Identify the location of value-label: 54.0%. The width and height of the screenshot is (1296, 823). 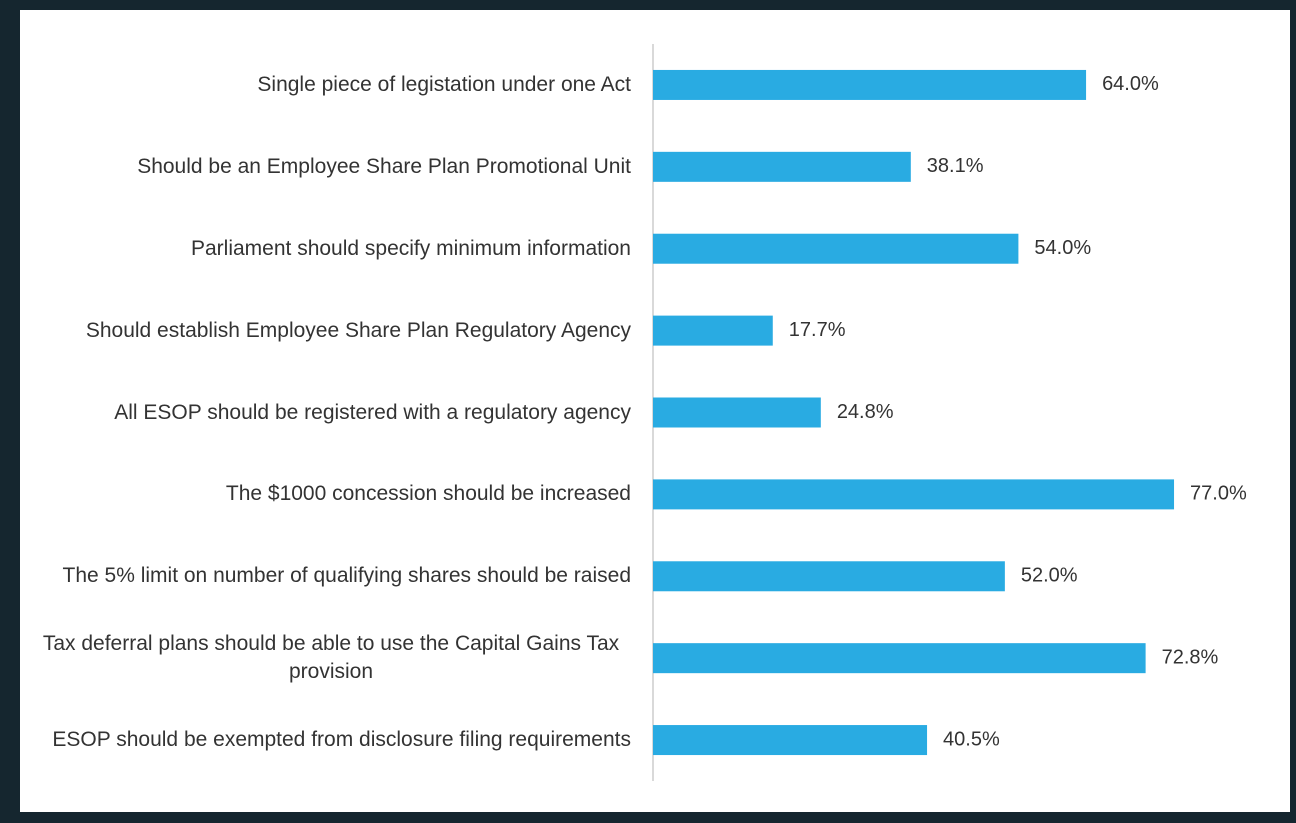
(1062, 248).